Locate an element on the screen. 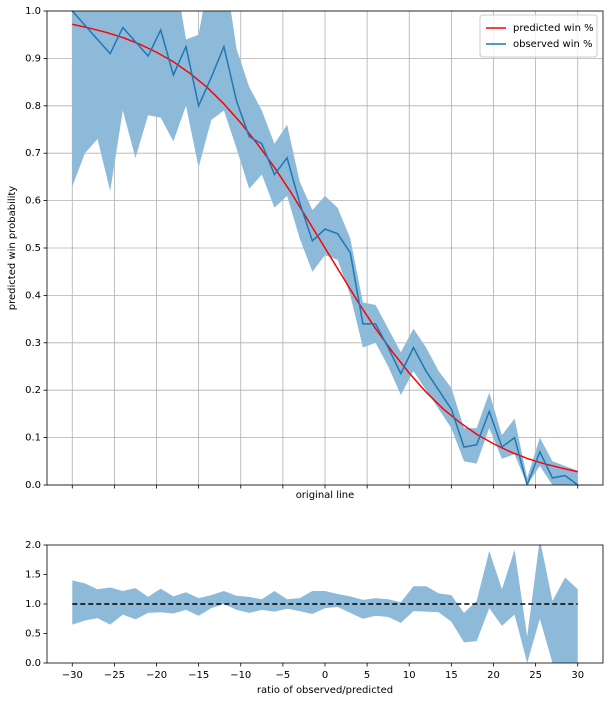 The height and width of the screenshot is (701, 609). y-tick-label: 0.8 is located at coordinates (33, 106).